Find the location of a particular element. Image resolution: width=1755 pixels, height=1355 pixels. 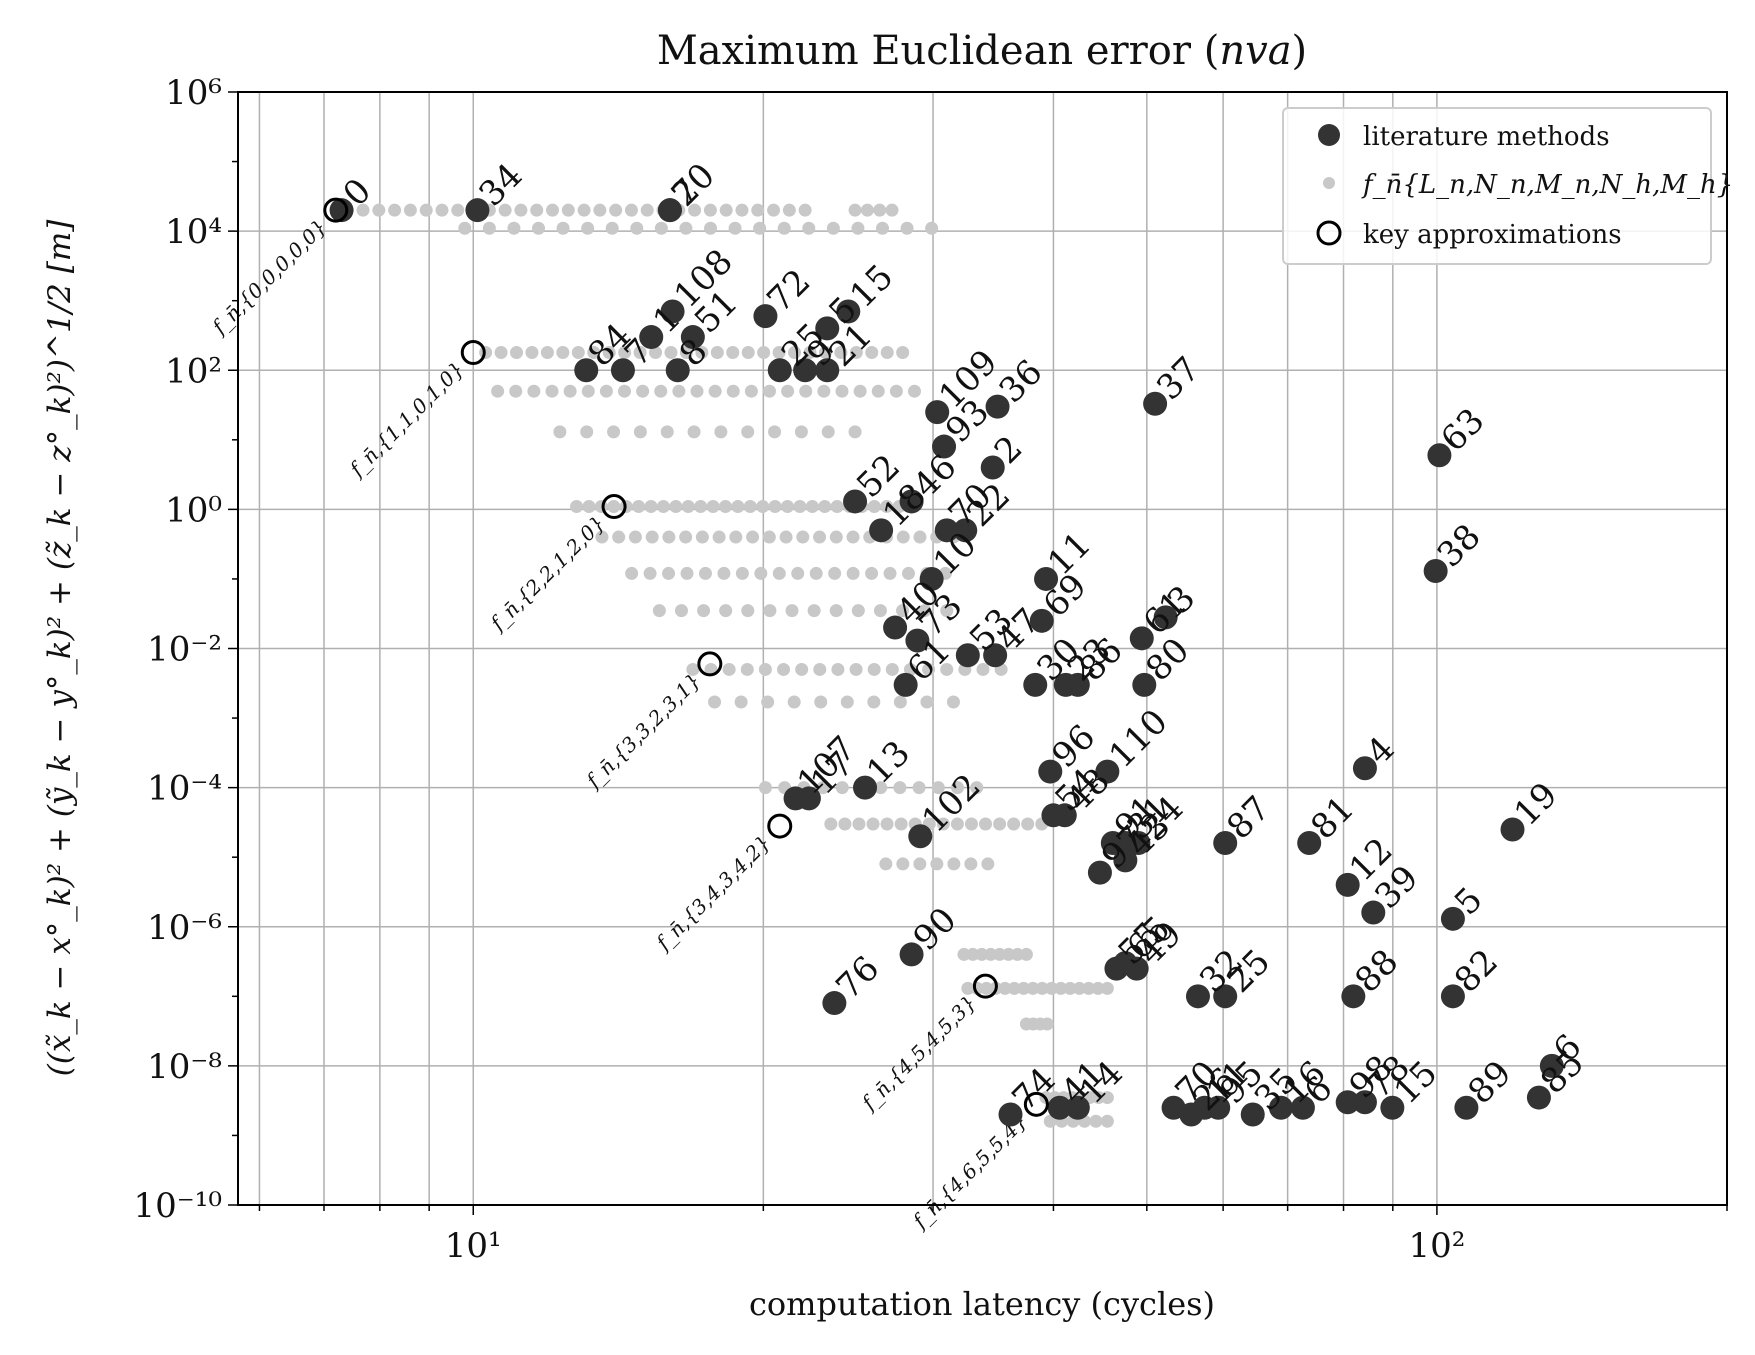

chart-title-text: Maximum Euclidean error ( is located at coordinates (938, 51).